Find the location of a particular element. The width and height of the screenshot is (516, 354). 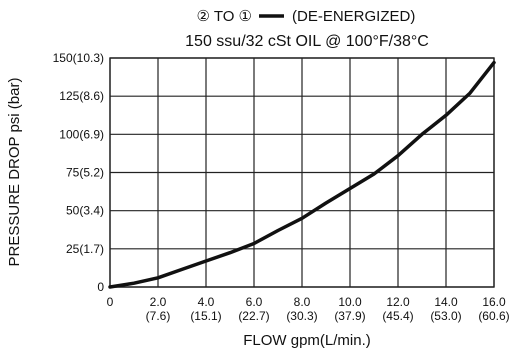

x-tick-label: 0 is located at coordinates (110, 302).